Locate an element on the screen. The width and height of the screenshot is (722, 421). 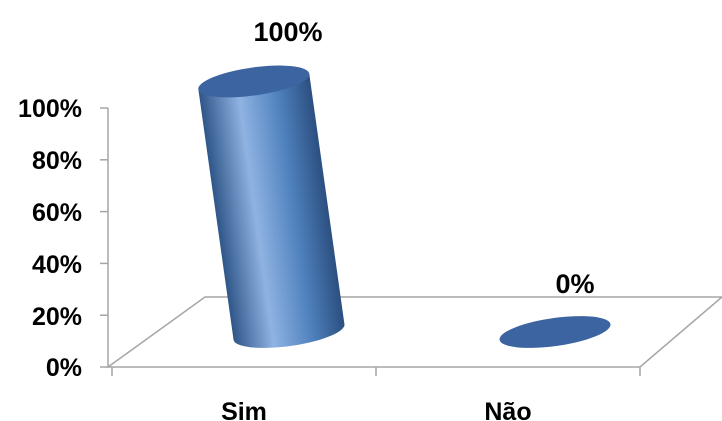
category-label-nao: Não is located at coordinates (507, 409).